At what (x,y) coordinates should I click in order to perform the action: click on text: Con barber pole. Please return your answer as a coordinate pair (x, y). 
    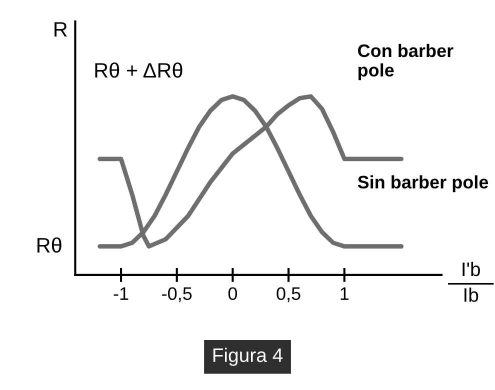
    Looking at the image, I should click on (406, 62).